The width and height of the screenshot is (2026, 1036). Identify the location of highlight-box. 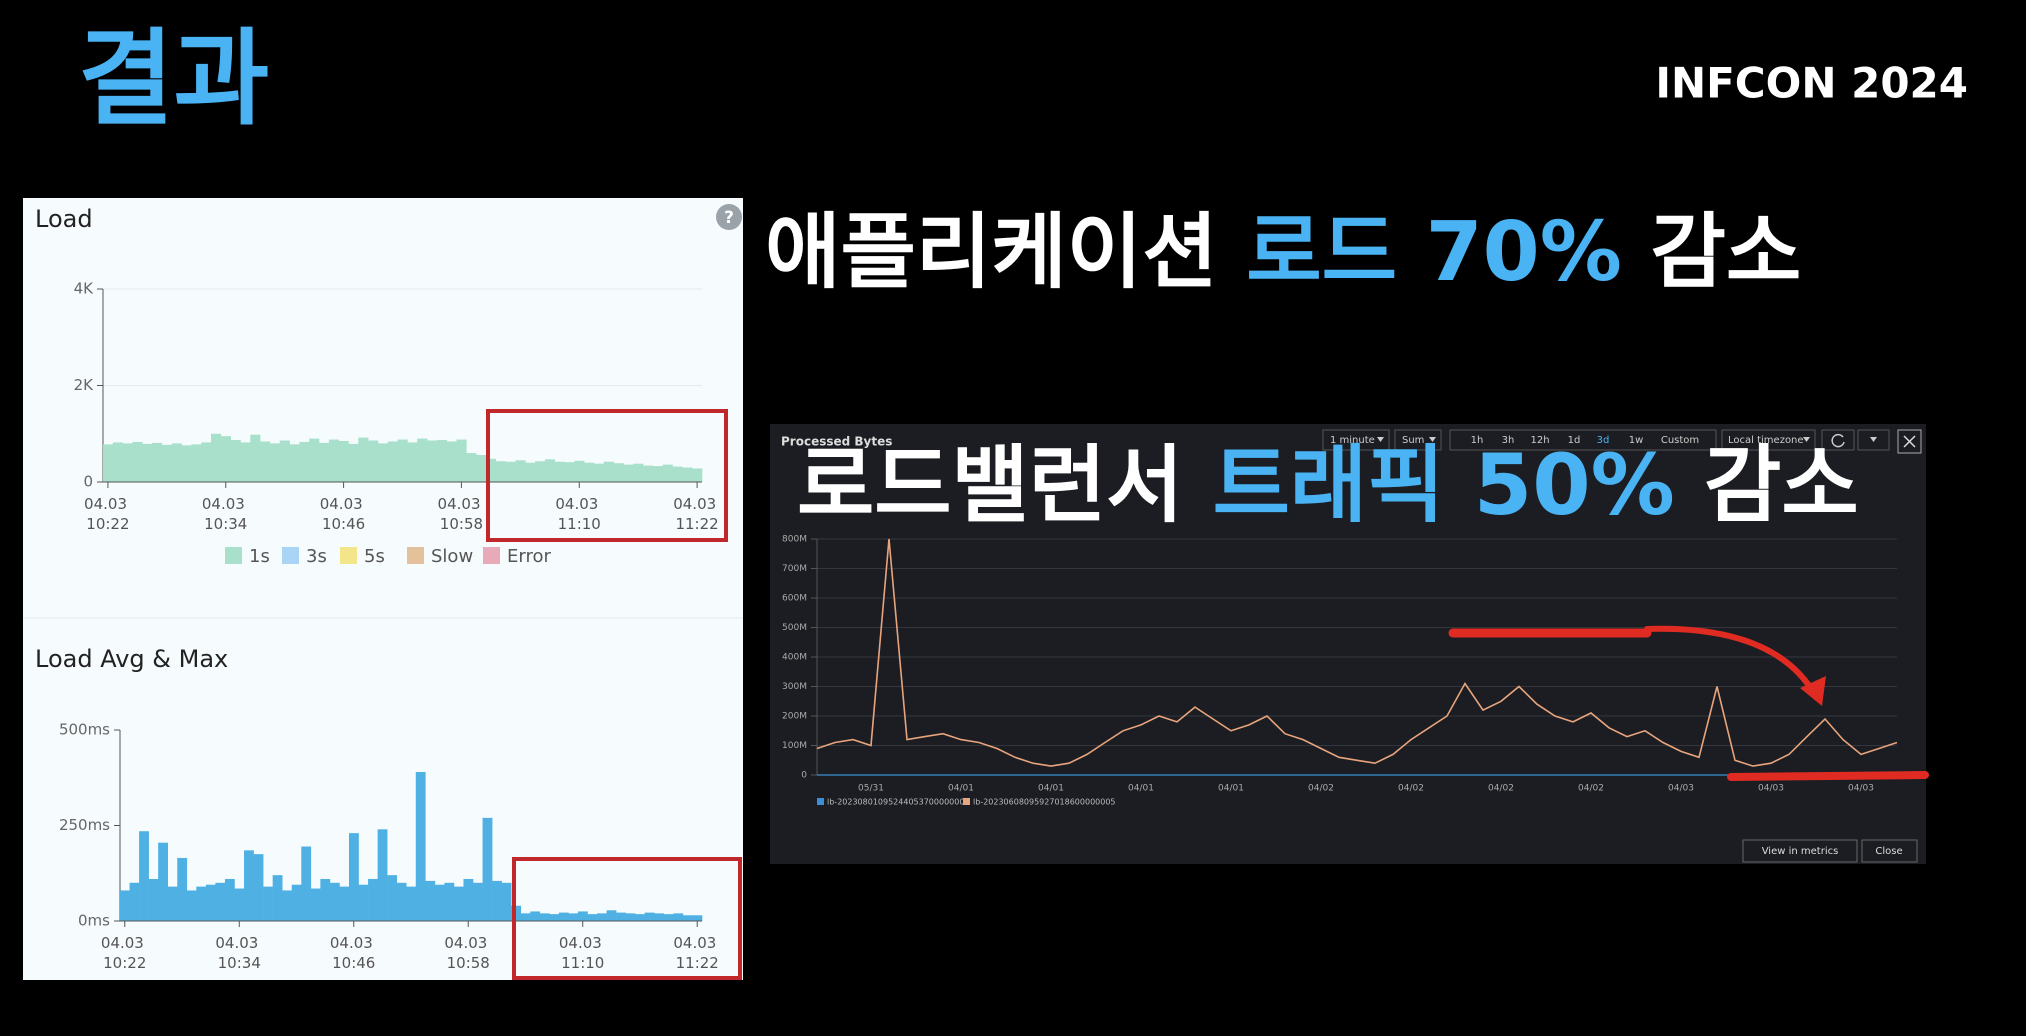
(607, 475).